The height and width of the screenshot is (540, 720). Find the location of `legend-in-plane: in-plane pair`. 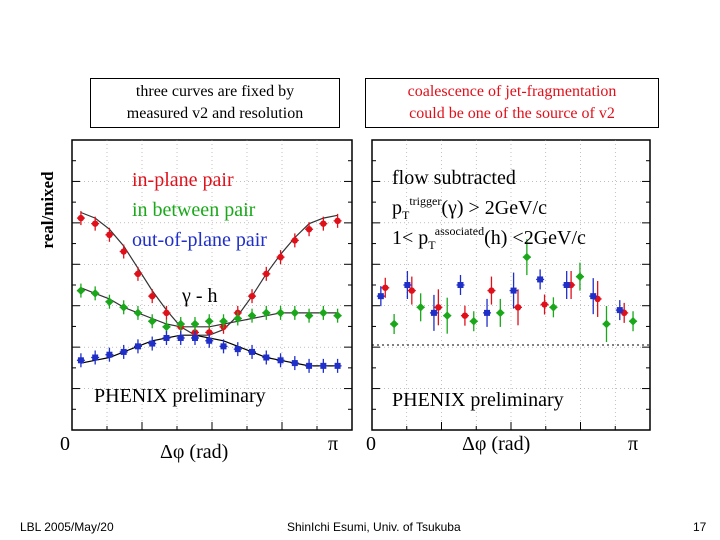

legend-in-plane: in-plane pair is located at coordinates (183, 180).